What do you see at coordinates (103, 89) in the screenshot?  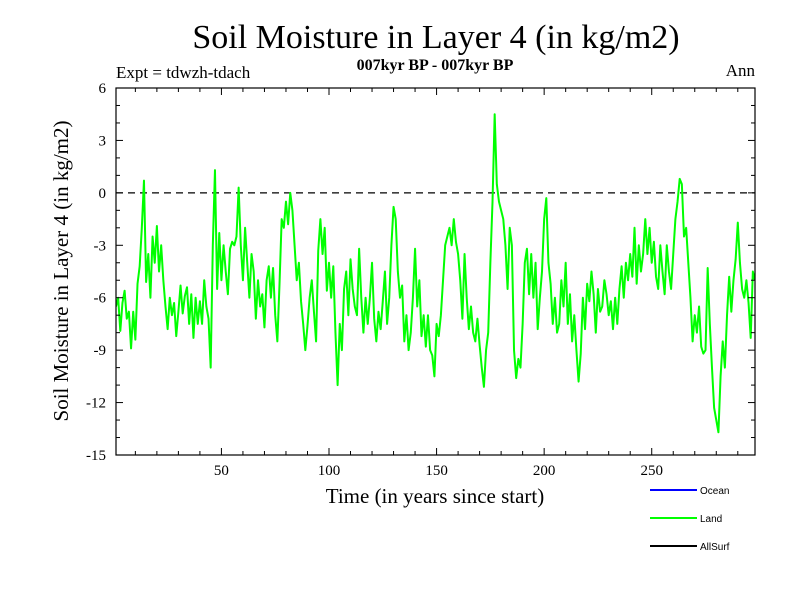 I see `y-tick-label: 6` at bounding box center [103, 89].